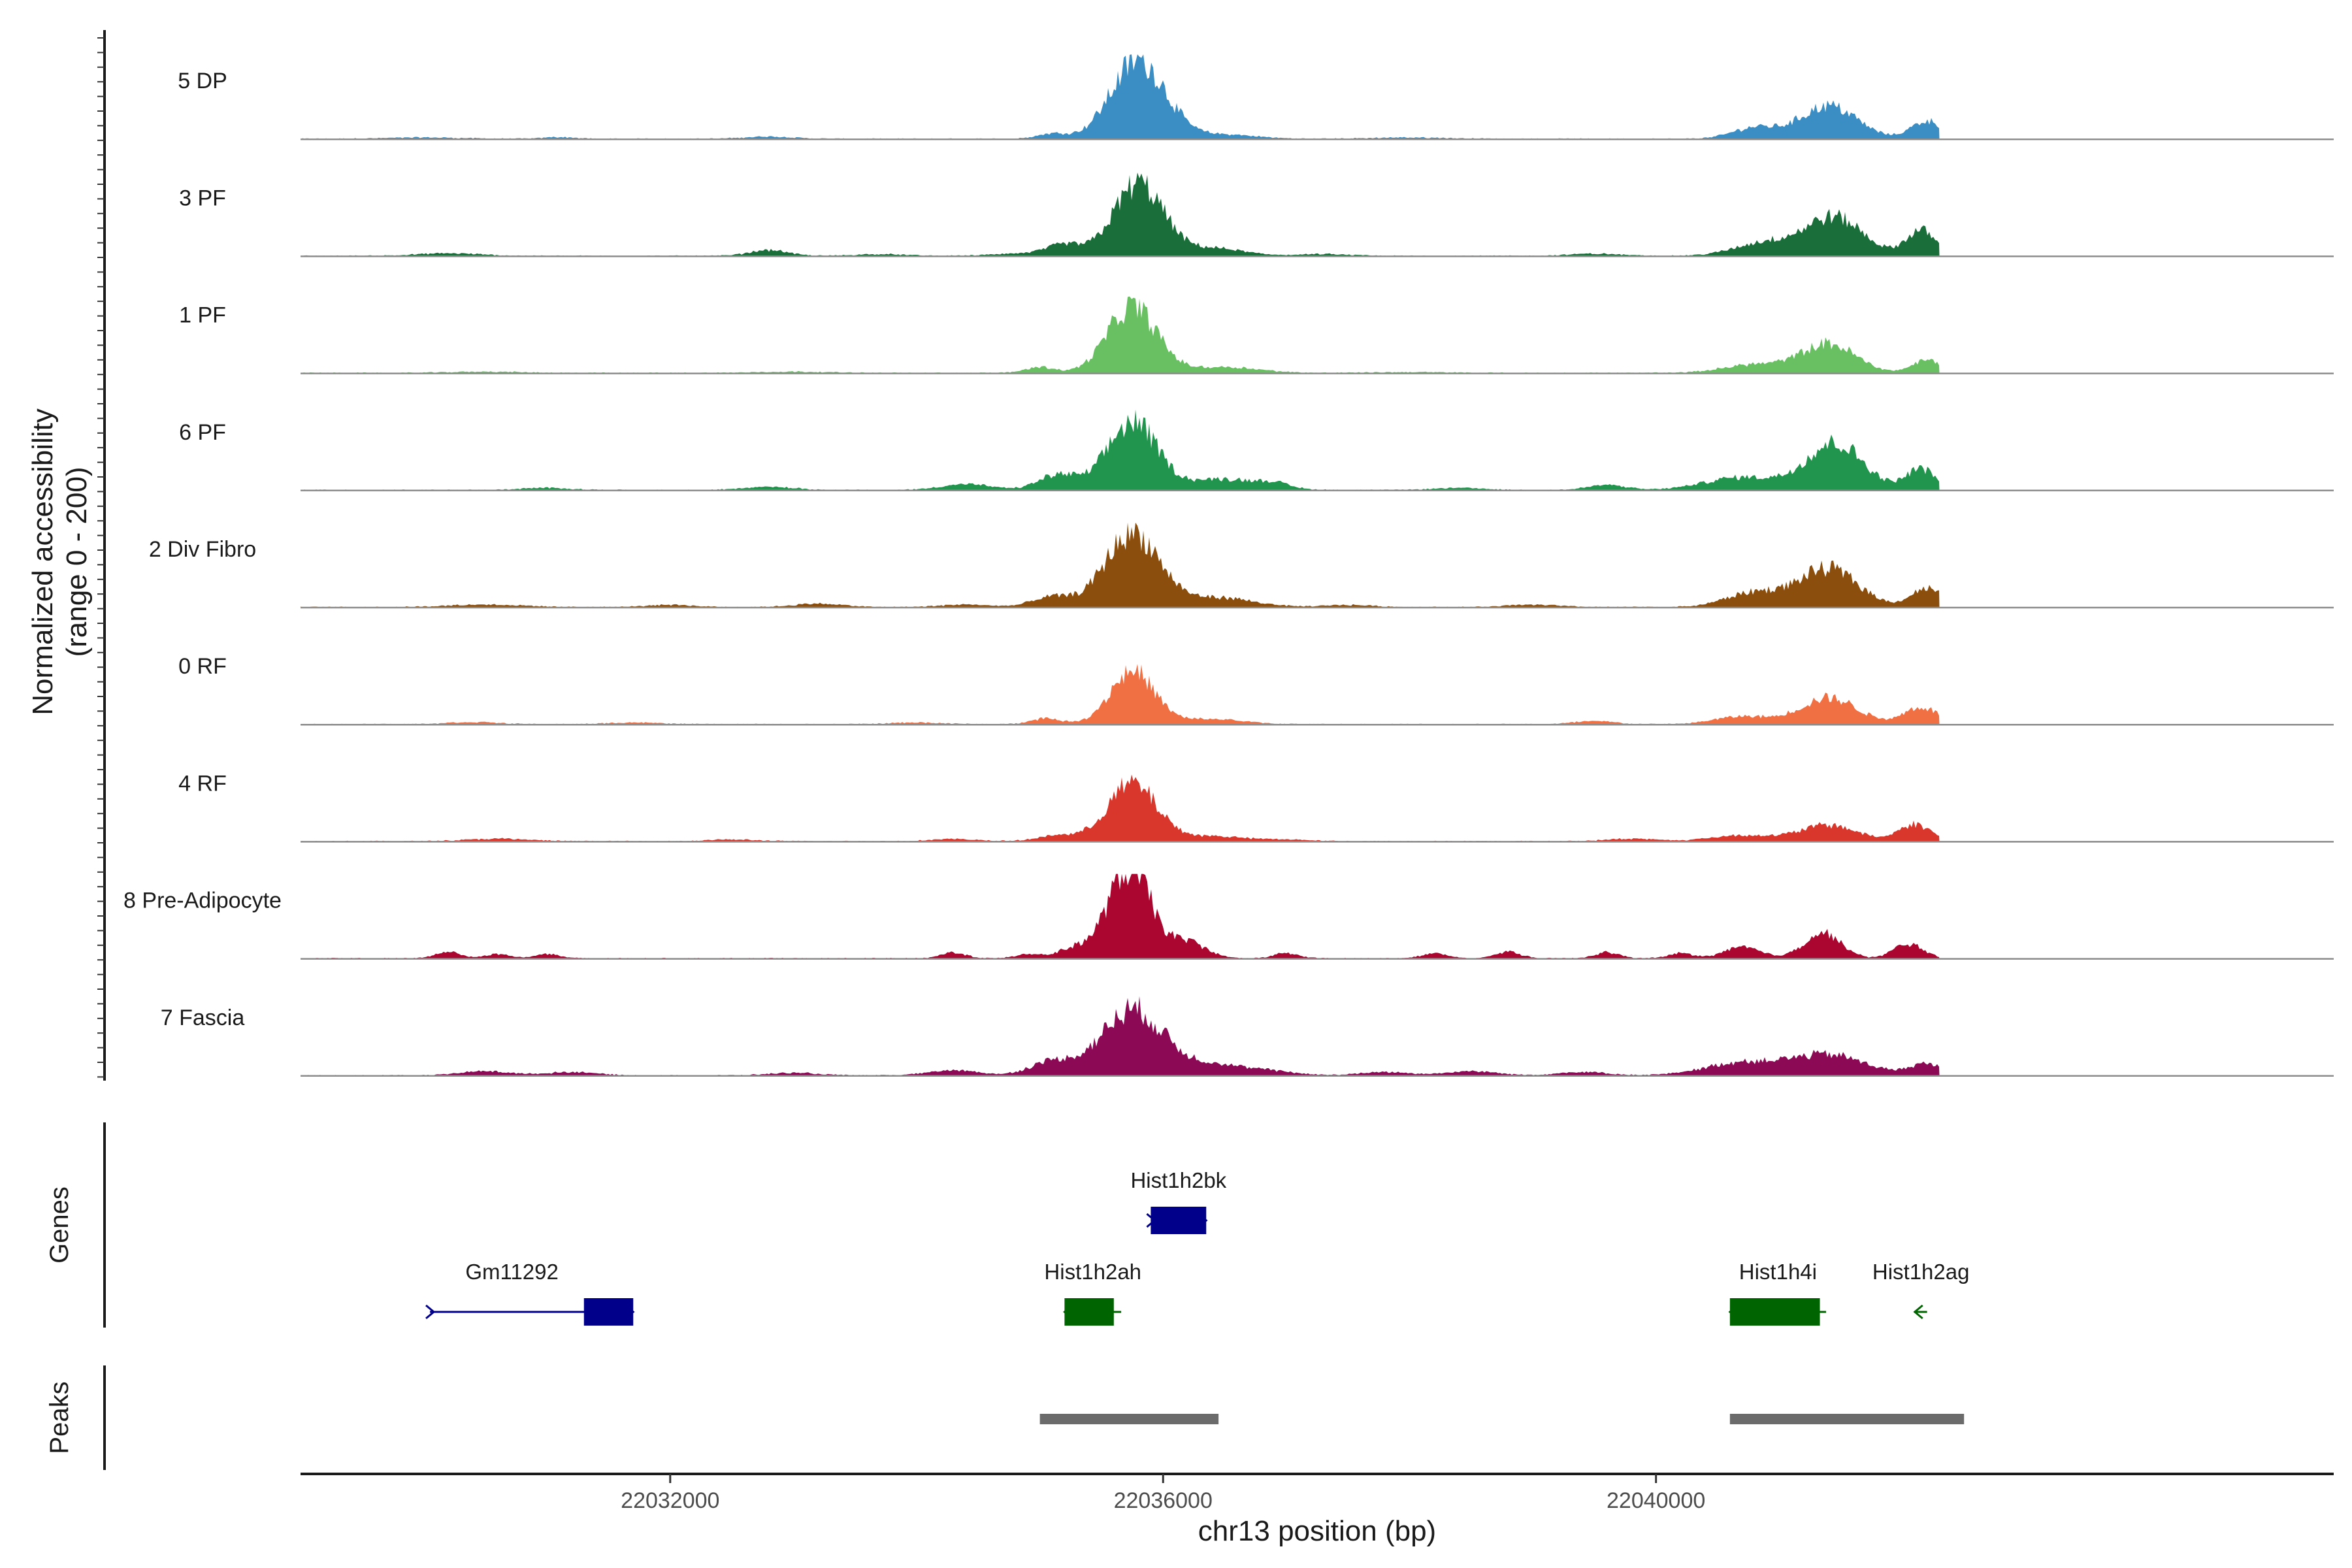 This screenshot has width=2352, height=1568. Describe the element at coordinates (1317, 1531) in the screenshot. I see `x-axis-title: chr13 position (bp)` at that location.